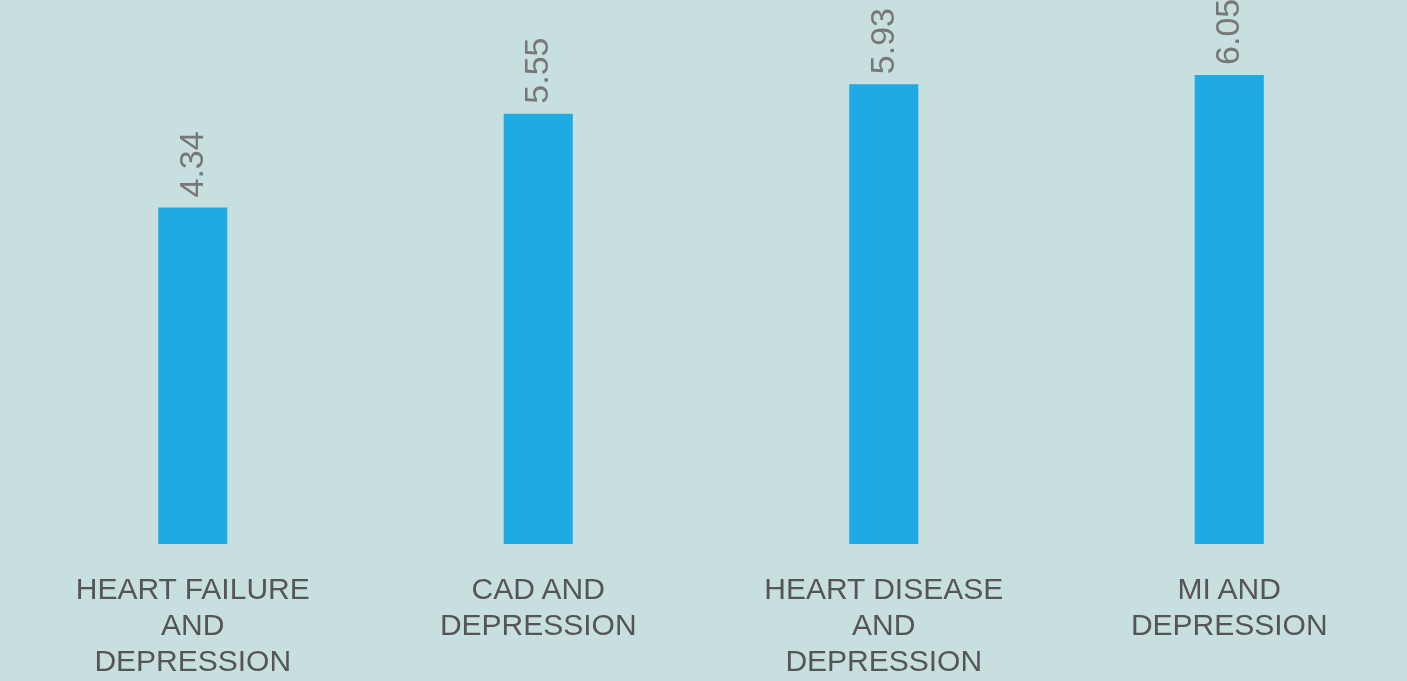  I want to click on data-label: 6.05, so click(1227, 32).